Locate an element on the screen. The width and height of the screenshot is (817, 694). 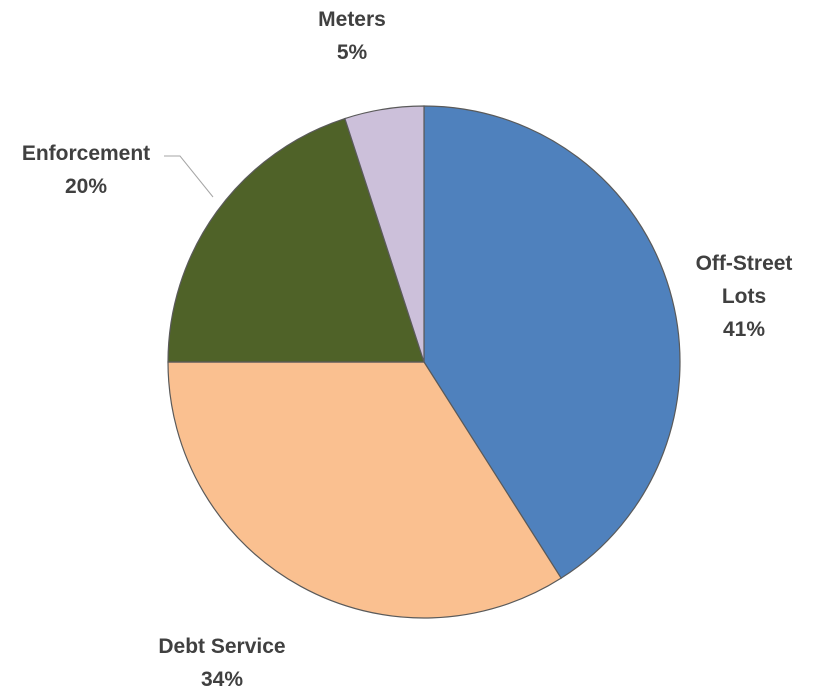
data-label-off-street-lots: Off-Street Lots 41% is located at coordinates (744, 296).